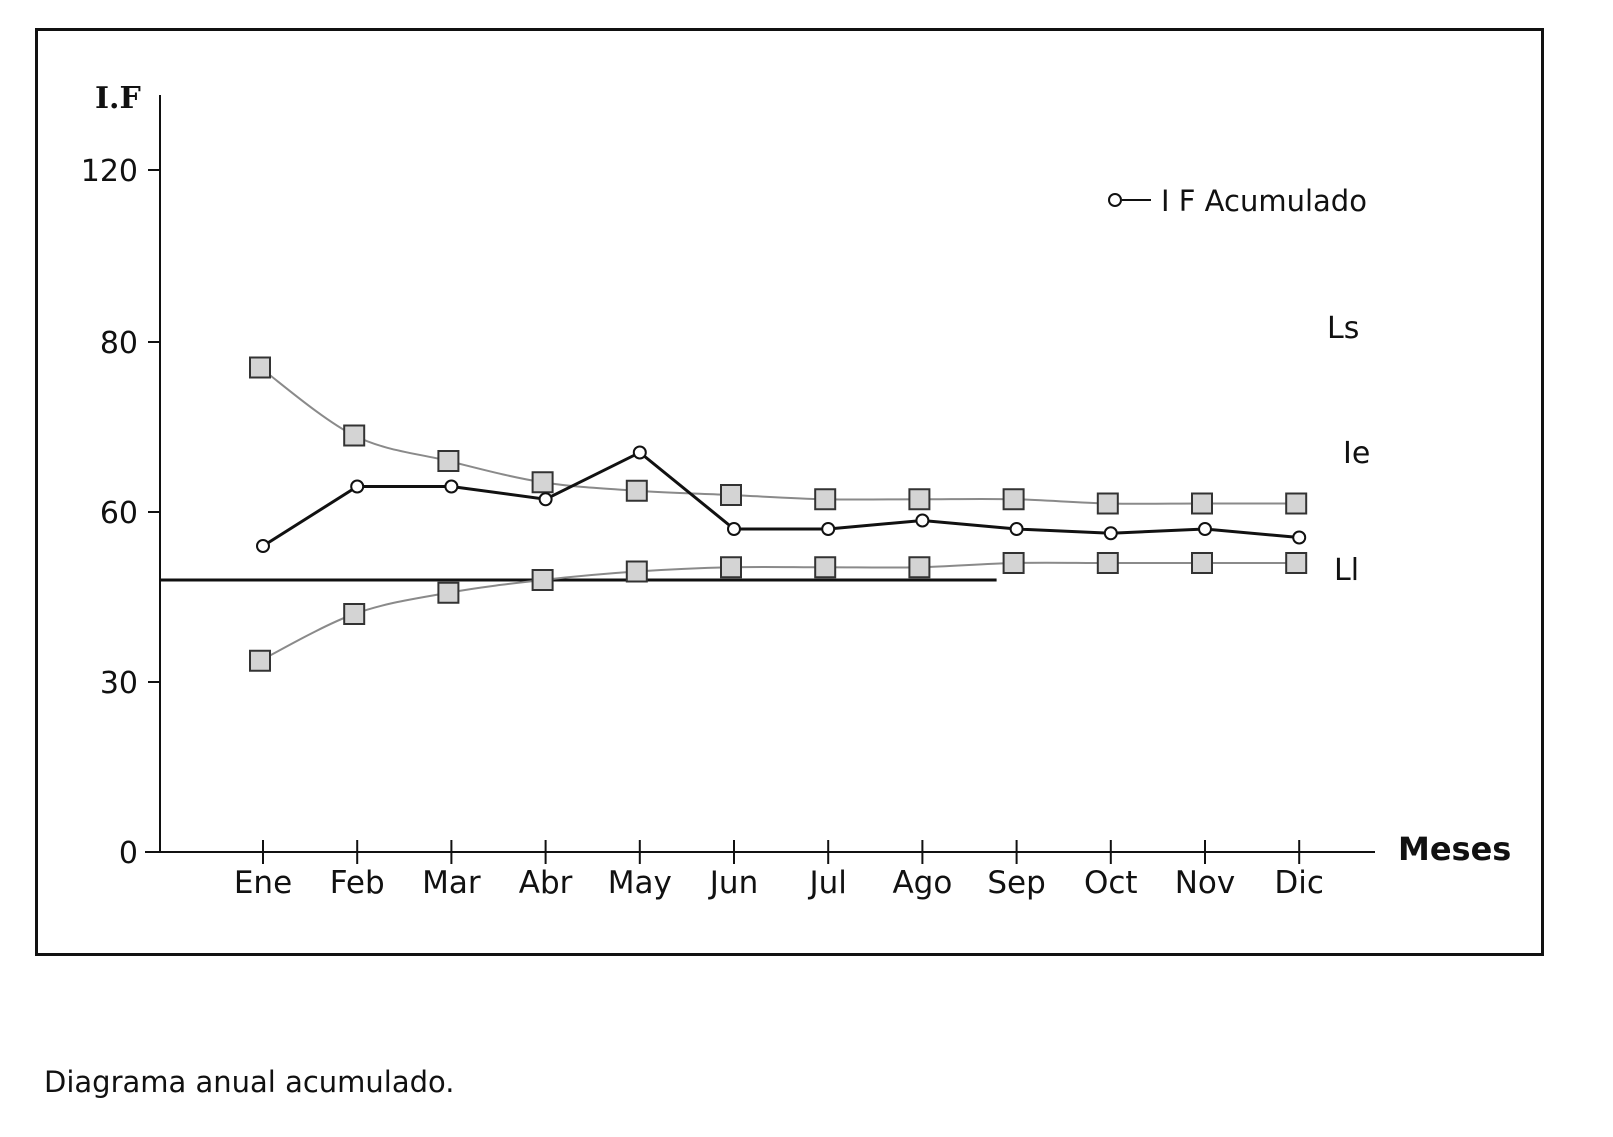 This screenshot has height=1137, width=1613. Describe the element at coordinates (357, 883) in the screenshot. I see `x-tick-label: Feb` at that location.